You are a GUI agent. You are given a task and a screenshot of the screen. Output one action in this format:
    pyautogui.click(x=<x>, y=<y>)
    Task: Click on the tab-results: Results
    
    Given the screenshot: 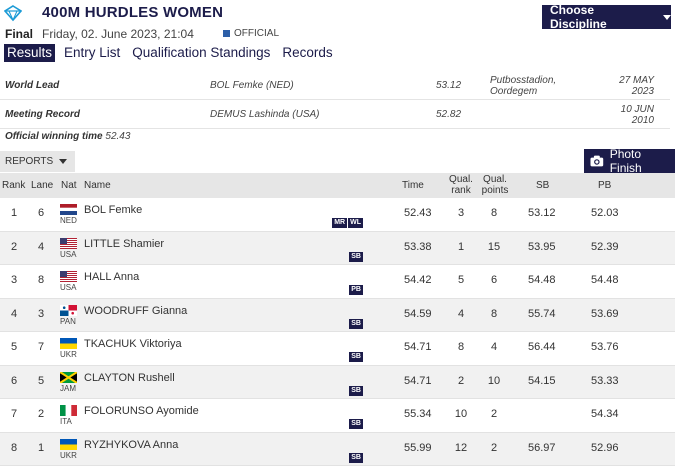 What is the action you would take?
    pyautogui.click(x=30, y=53)
    